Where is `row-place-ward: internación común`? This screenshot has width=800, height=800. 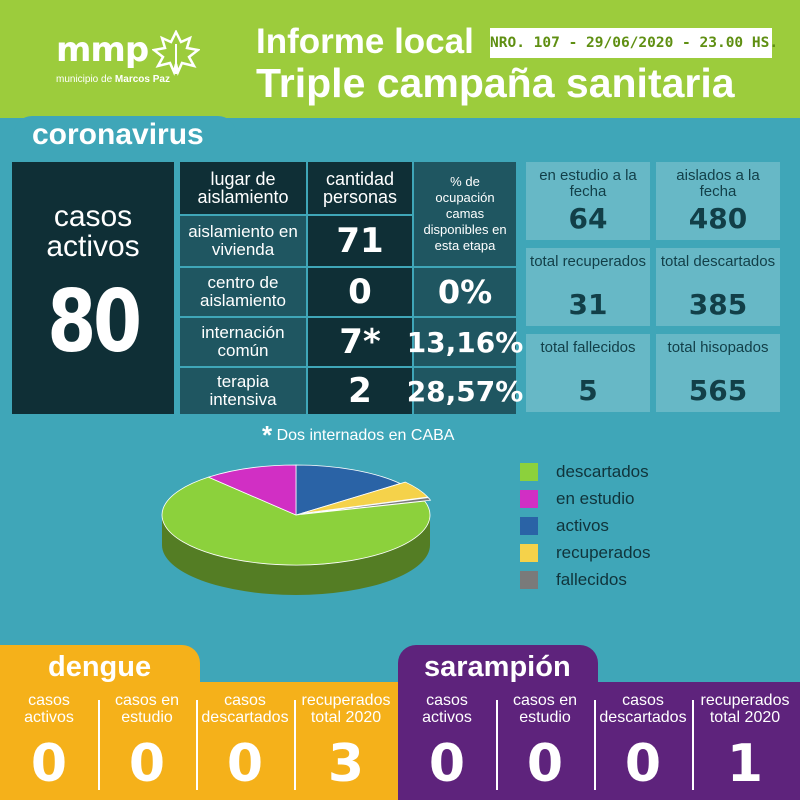 row-place-ward: internación común is located at coordinates (243, 342).